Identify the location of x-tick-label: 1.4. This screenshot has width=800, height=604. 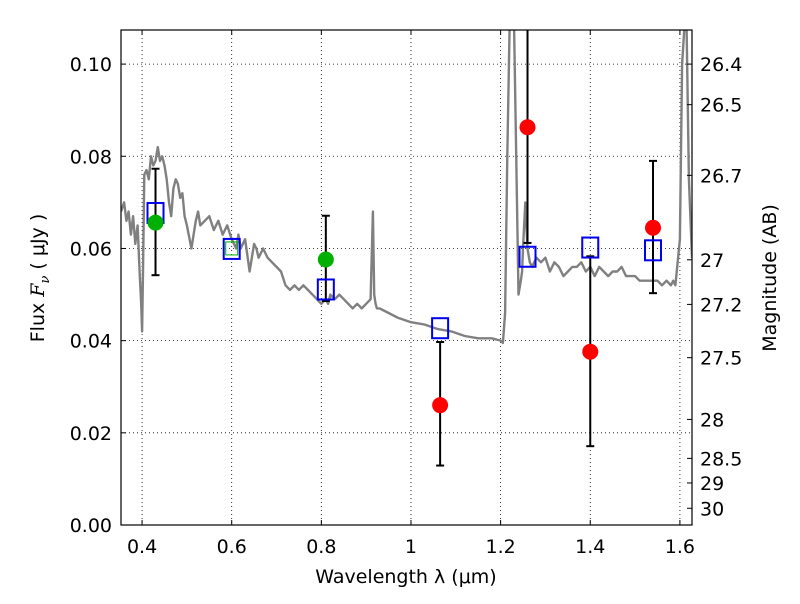
(590, 547).